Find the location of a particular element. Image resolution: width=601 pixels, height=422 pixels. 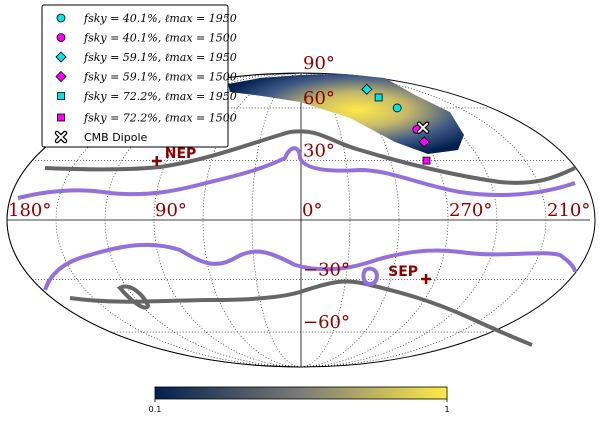

x-tick-label: 0° is located at coordinates (312, 210).